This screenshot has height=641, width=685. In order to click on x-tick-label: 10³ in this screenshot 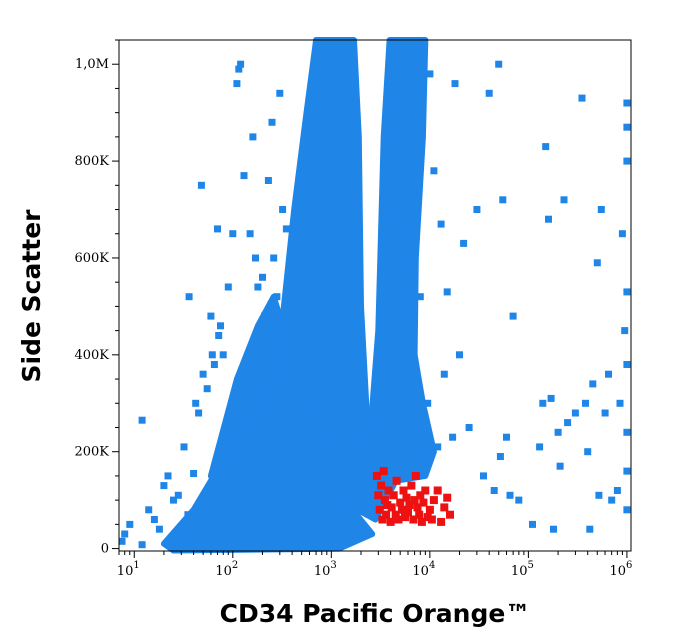, I will do `click(325, 569)`.